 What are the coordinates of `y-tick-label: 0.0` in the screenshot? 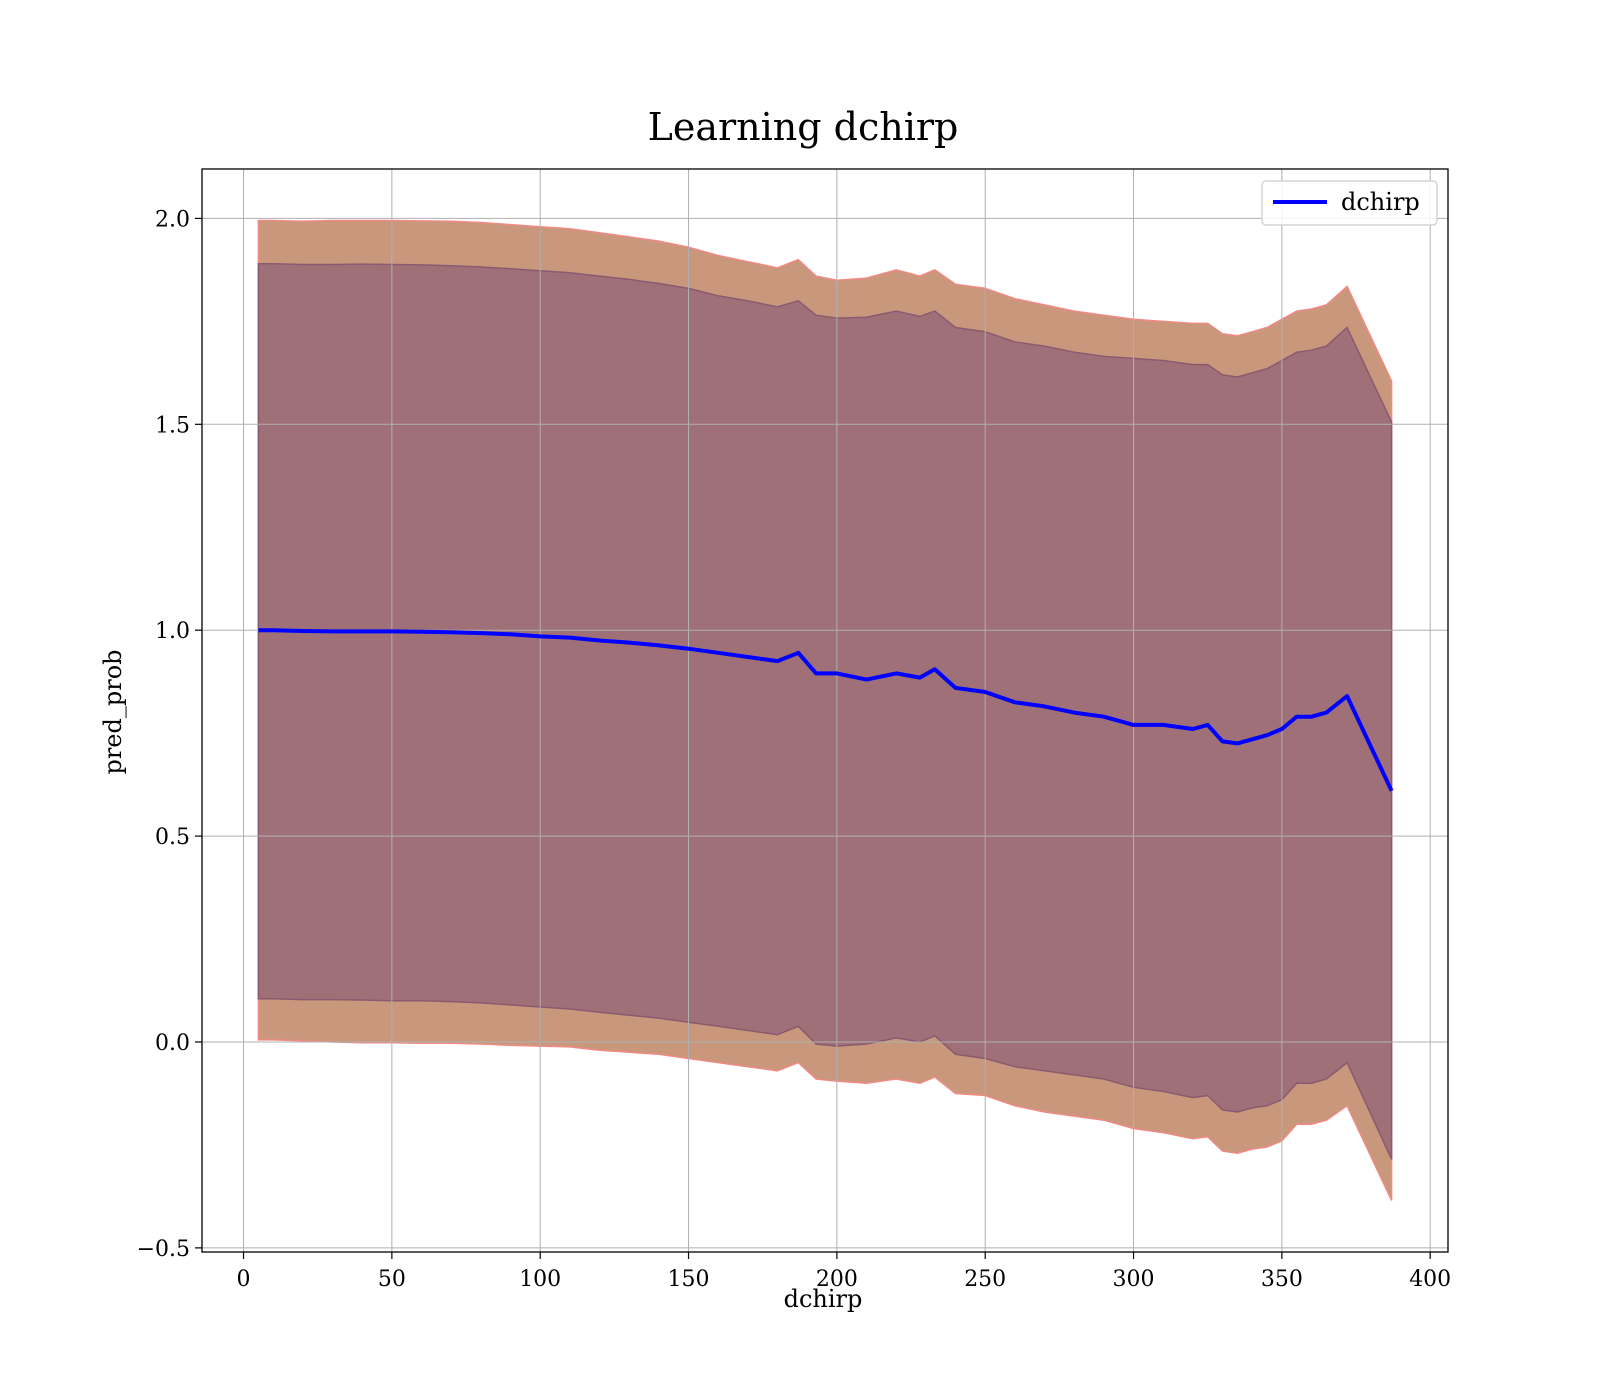 It's located at (172, 1043).